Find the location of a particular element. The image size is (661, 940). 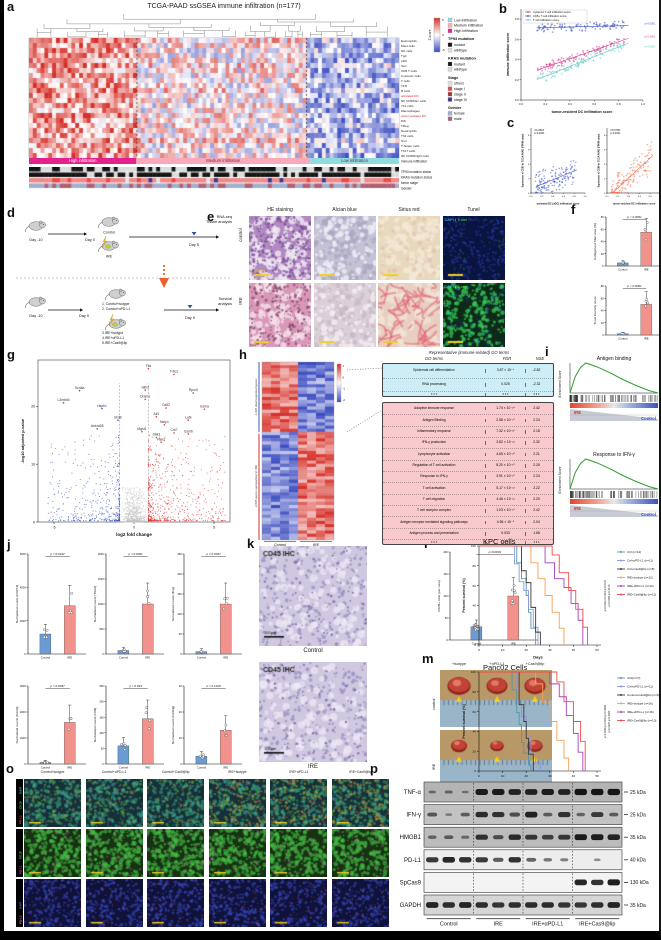

panel-i-label: i is located at coordinates (547, 351).